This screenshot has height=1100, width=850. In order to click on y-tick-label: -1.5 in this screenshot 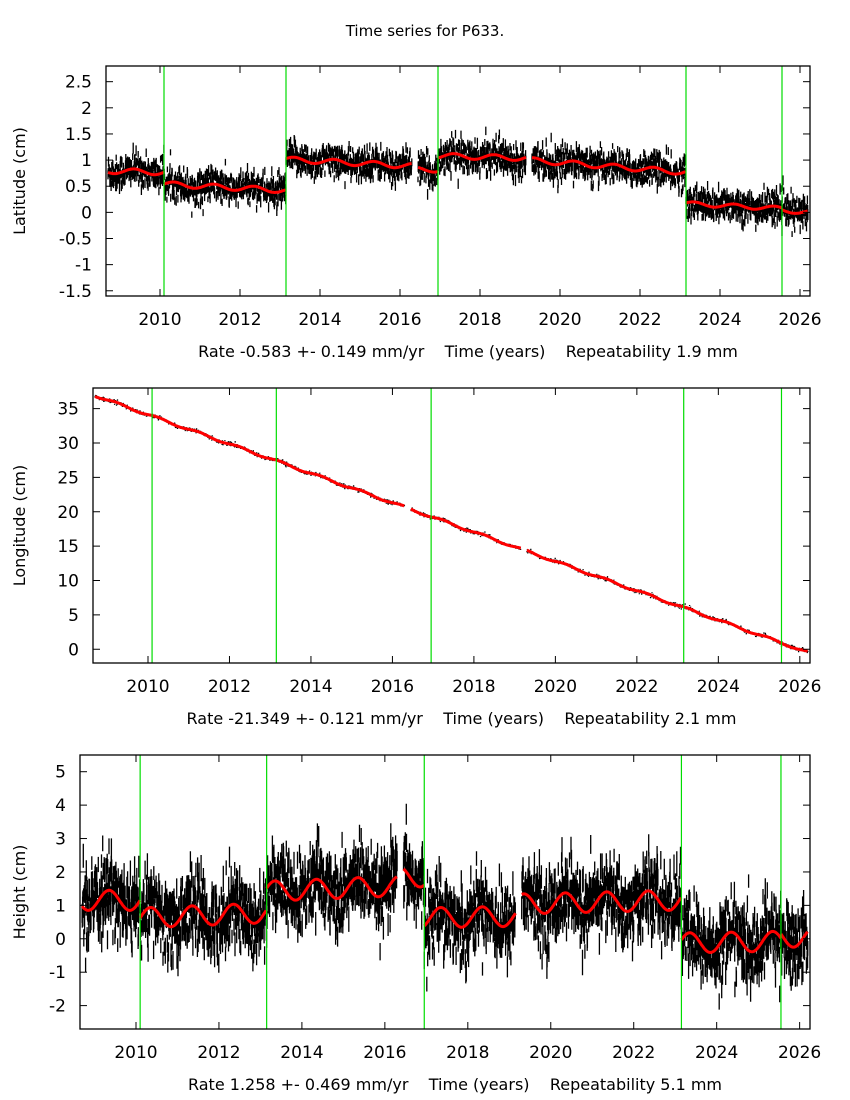, I will do `click(75, 292)`.